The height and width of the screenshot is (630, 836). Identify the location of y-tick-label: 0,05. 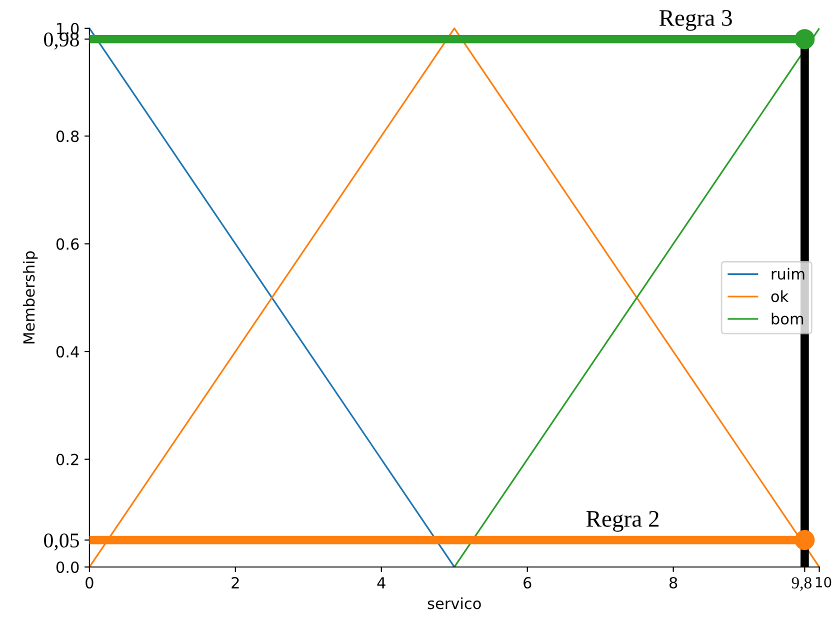
(61, 541).